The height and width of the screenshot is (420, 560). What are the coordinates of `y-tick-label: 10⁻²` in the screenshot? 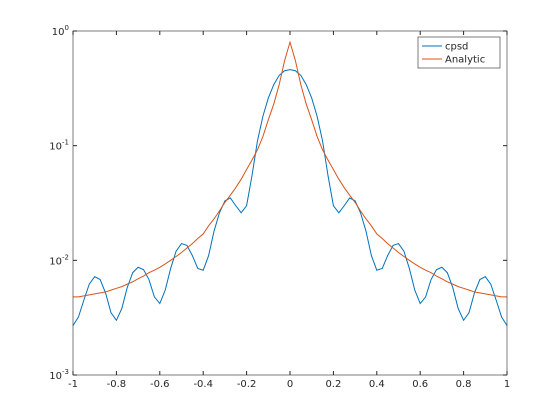 It's located at (59, 260).